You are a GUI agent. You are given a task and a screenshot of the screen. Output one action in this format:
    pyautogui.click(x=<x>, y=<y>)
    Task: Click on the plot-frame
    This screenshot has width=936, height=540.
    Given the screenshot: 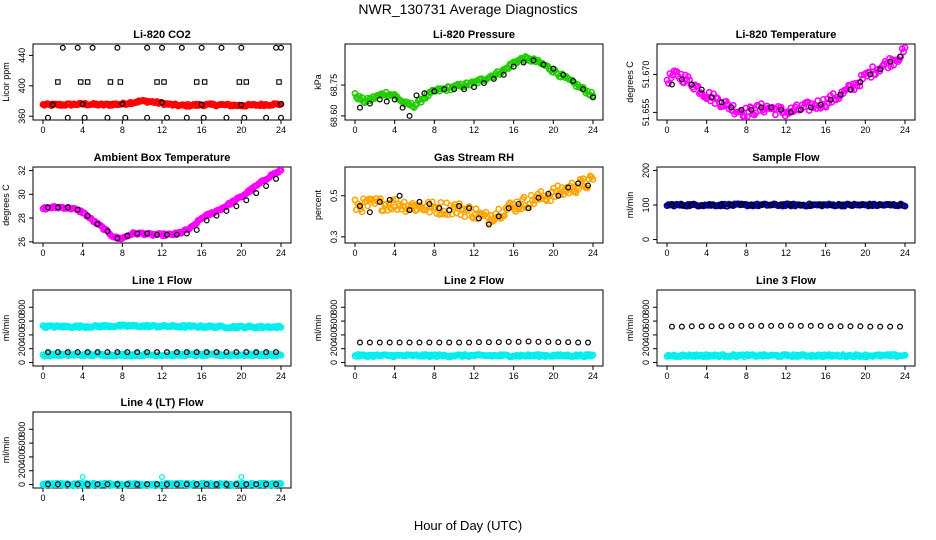 What is the action you would take?
    pyautogui.click(x=162, y=450)
    